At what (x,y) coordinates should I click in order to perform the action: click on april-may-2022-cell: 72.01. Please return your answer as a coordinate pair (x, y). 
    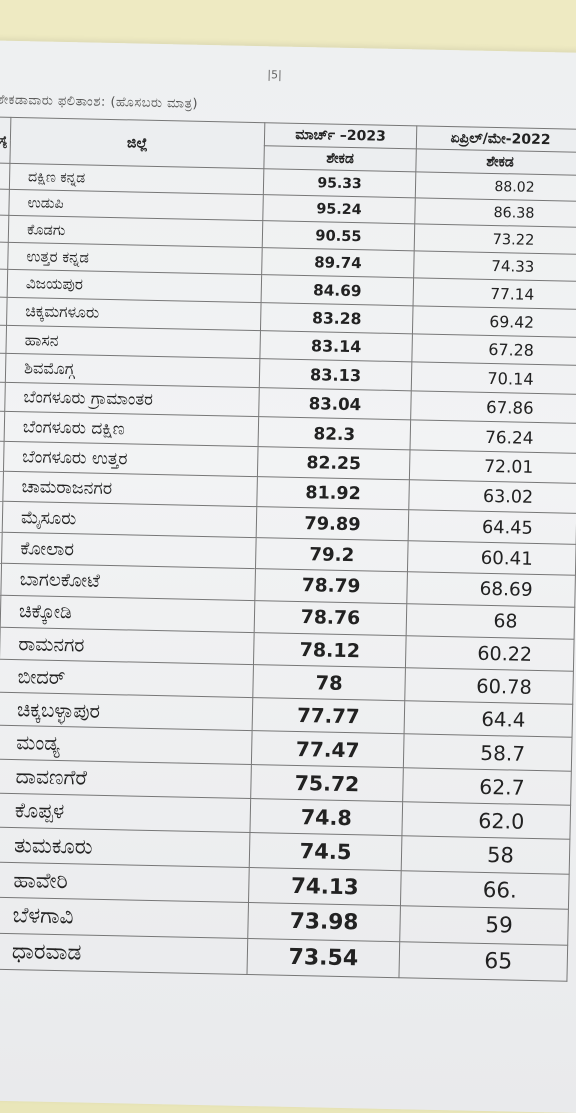
    Looking at the image, I should click on (492, 467).